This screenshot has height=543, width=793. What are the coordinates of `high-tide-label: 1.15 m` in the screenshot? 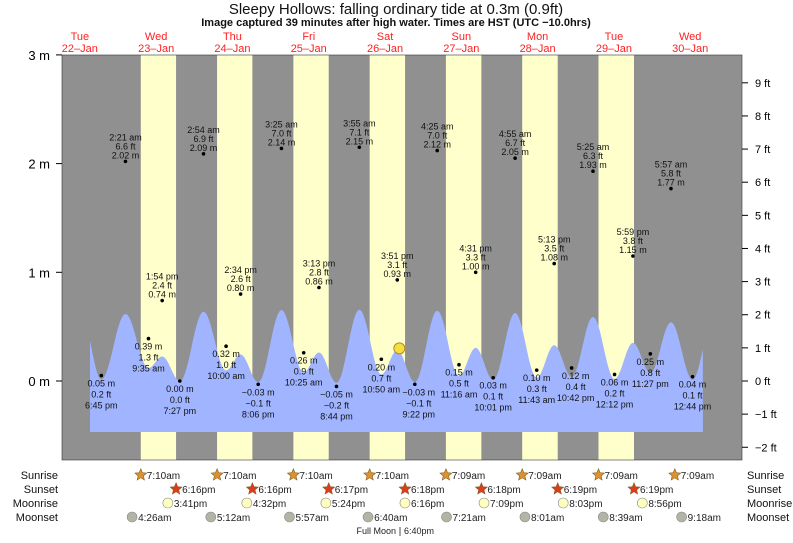 It's located at (633, 250).